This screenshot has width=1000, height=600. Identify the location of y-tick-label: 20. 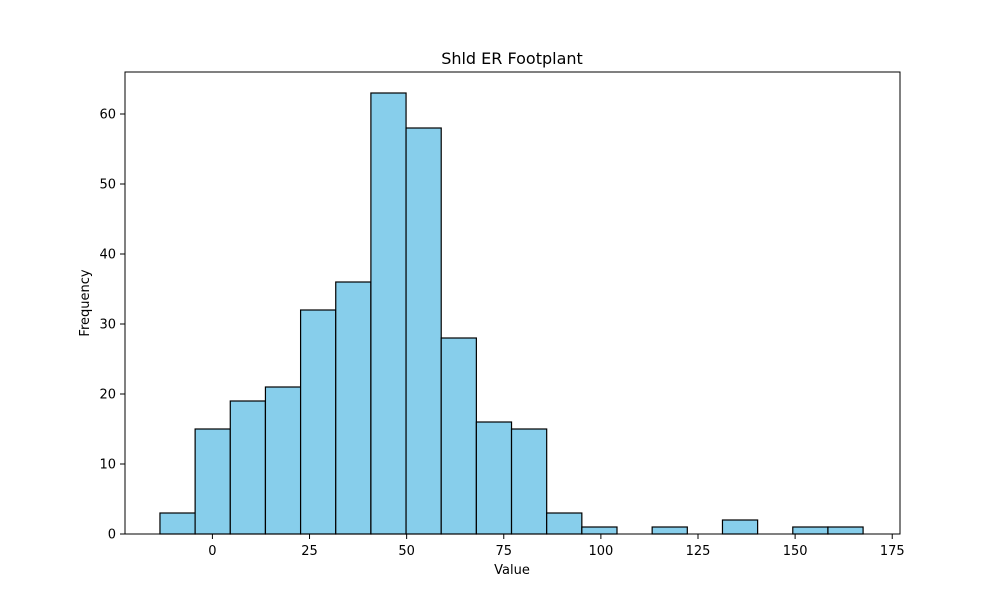
(107, 395).